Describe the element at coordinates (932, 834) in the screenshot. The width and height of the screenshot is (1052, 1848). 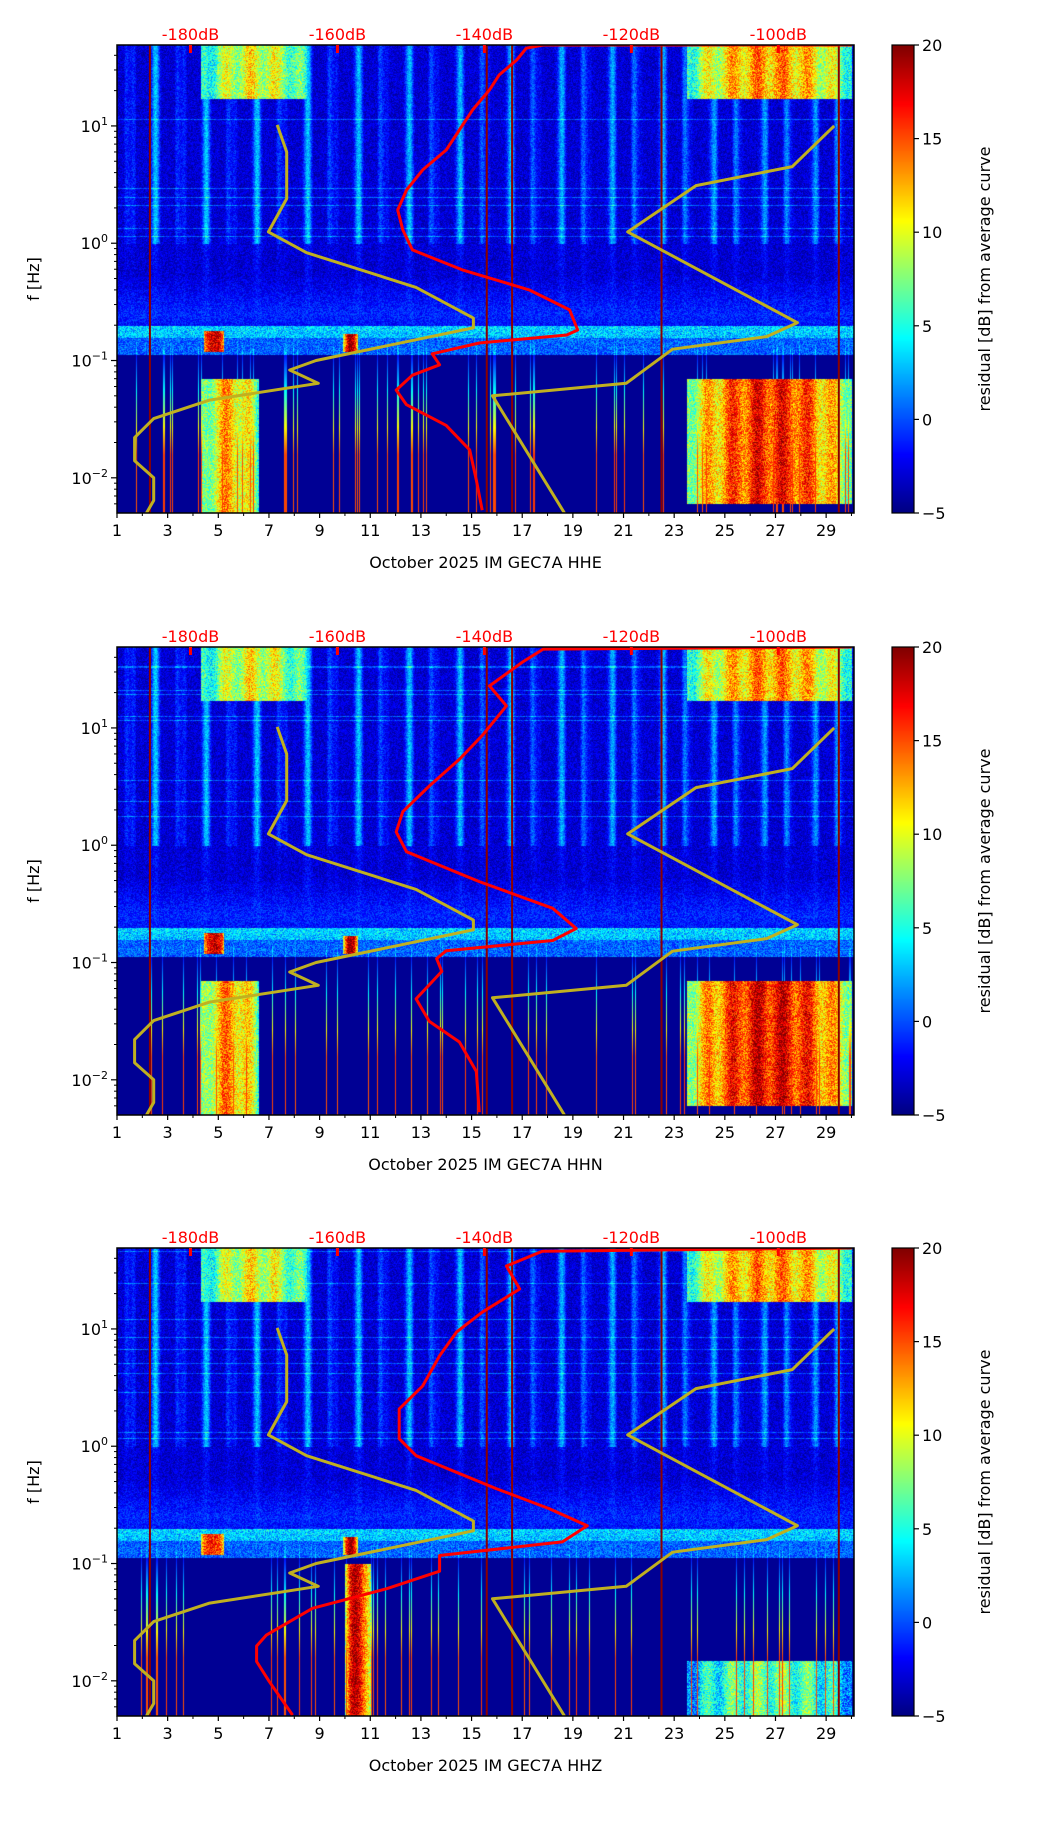
I see `colorbar-tick-label: 10` at that location.